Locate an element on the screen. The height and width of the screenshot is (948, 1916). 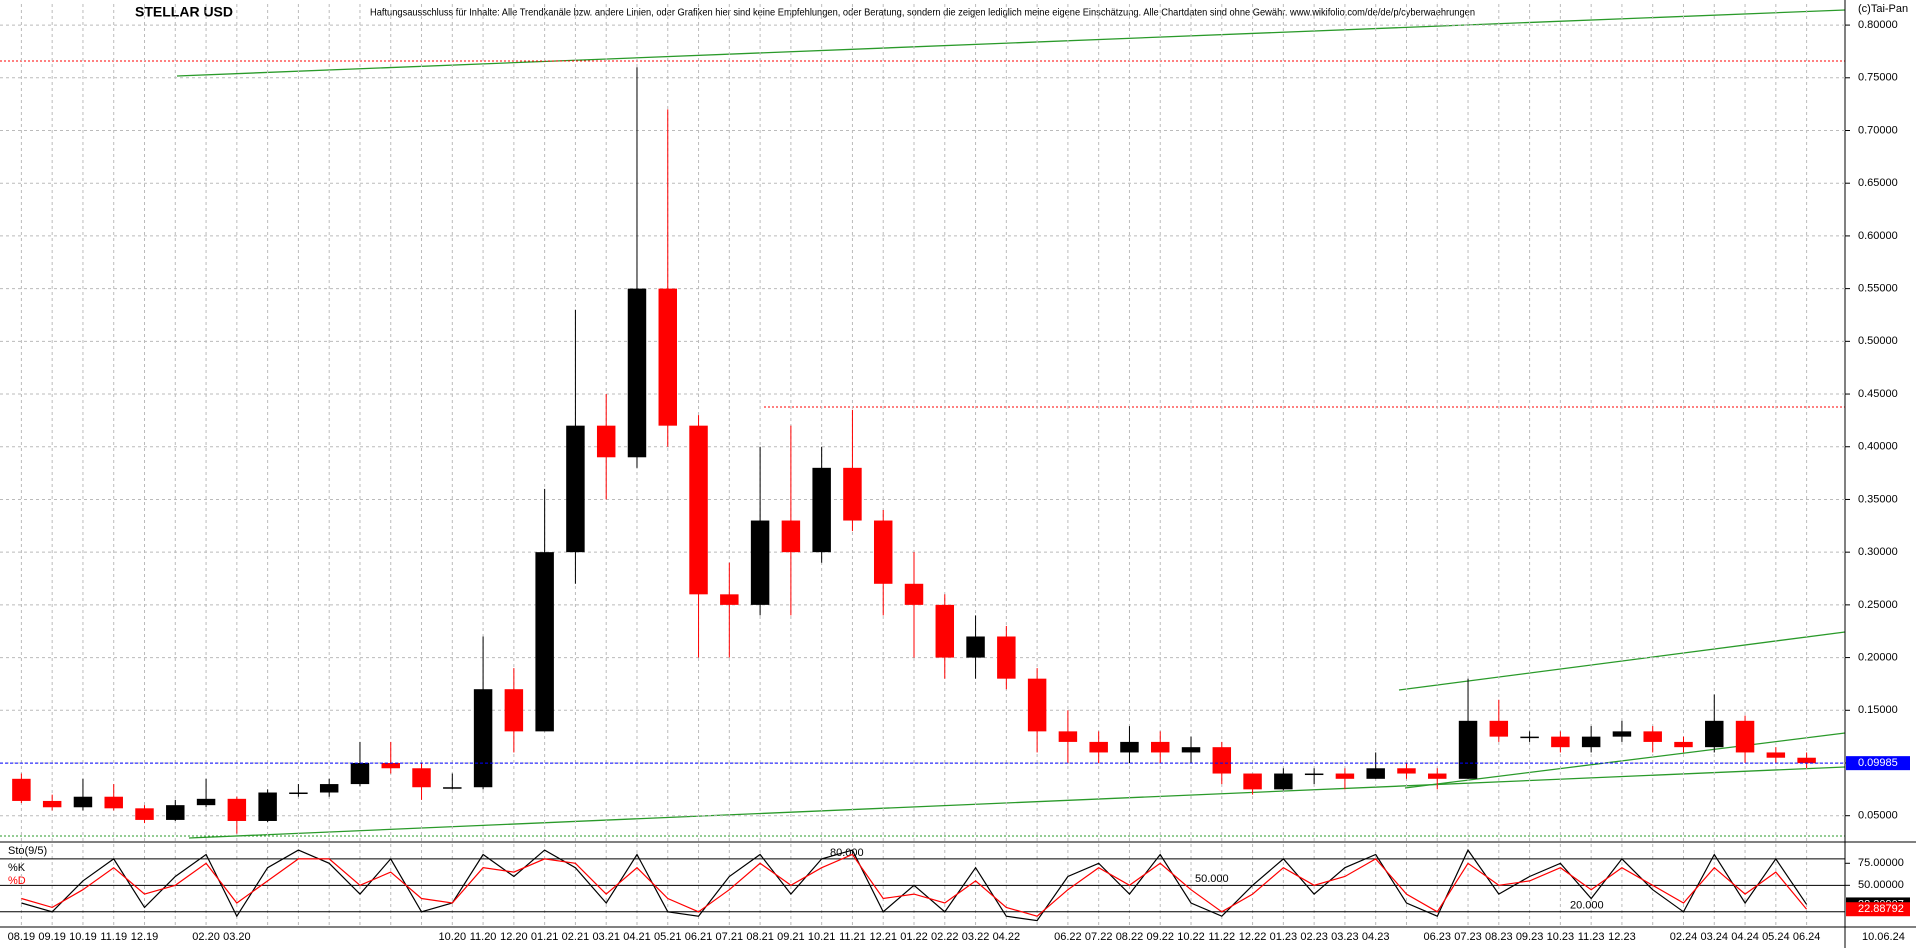
y-tick-label: 50.00000 is located at coordinates (1881, 885).